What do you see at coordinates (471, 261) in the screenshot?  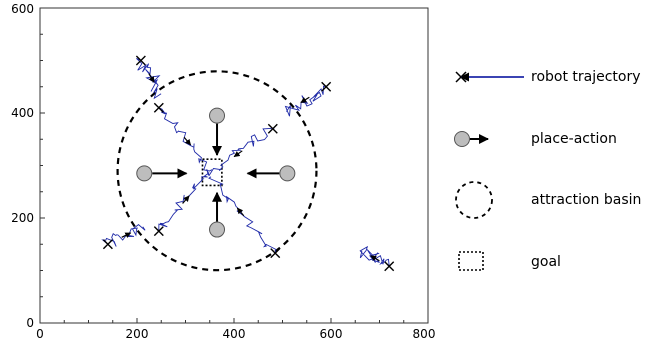 I see `legend-goal-icon` at bounding box center [471, 261].